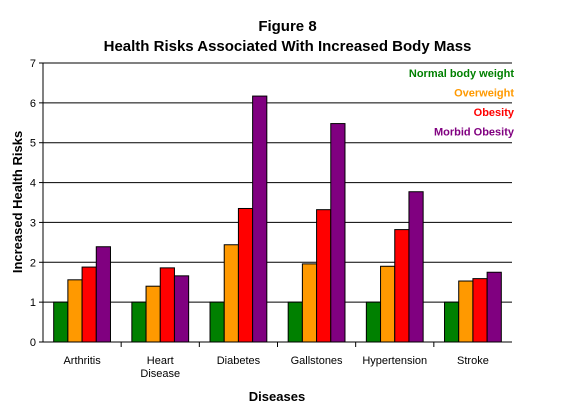  Describe the element at coordinates (484, 94) in the screenshot. I see `legend-item-1: Overweight` at that location.